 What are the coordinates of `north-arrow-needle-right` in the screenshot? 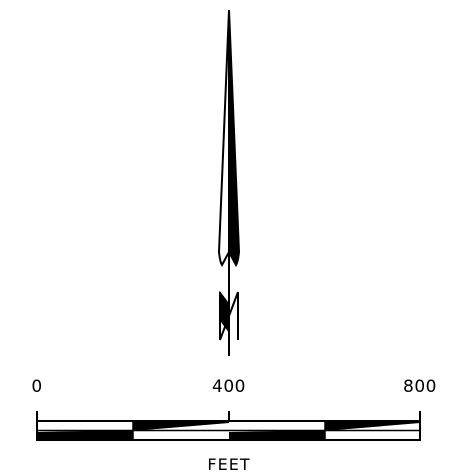 It's located at (234, 138).